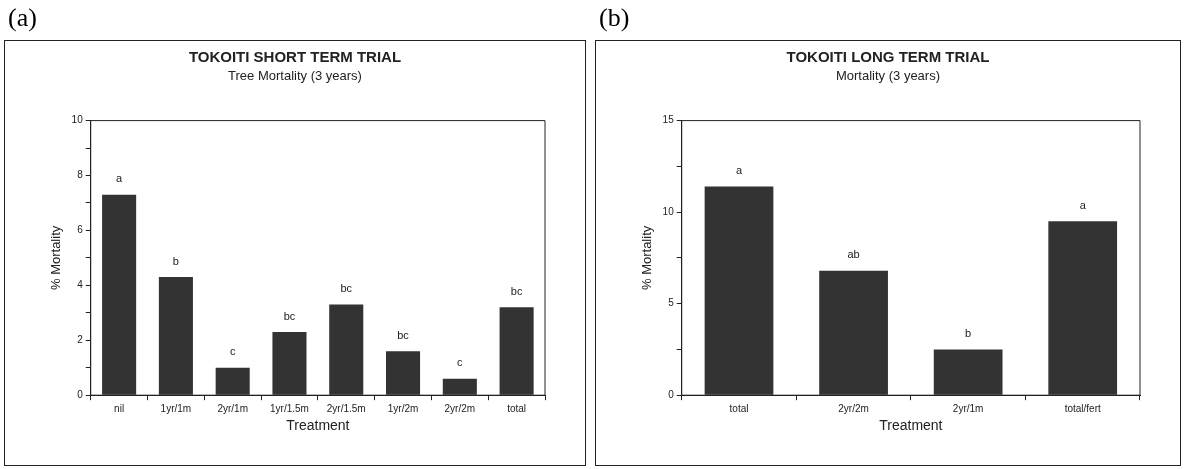 The height and width of the screenshot is (469, 1185). What do you see at coordinates (668, 120) in the screenshot?
I see `y-tick-label: 15` at bounding box center [668, 120].